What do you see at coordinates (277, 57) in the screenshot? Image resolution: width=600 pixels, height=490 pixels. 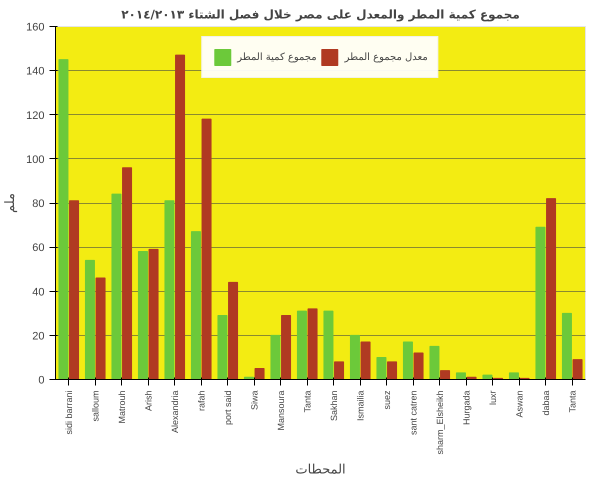 I see `legend-label: مجموع كمية المطر` at bounding box center [277, 57].